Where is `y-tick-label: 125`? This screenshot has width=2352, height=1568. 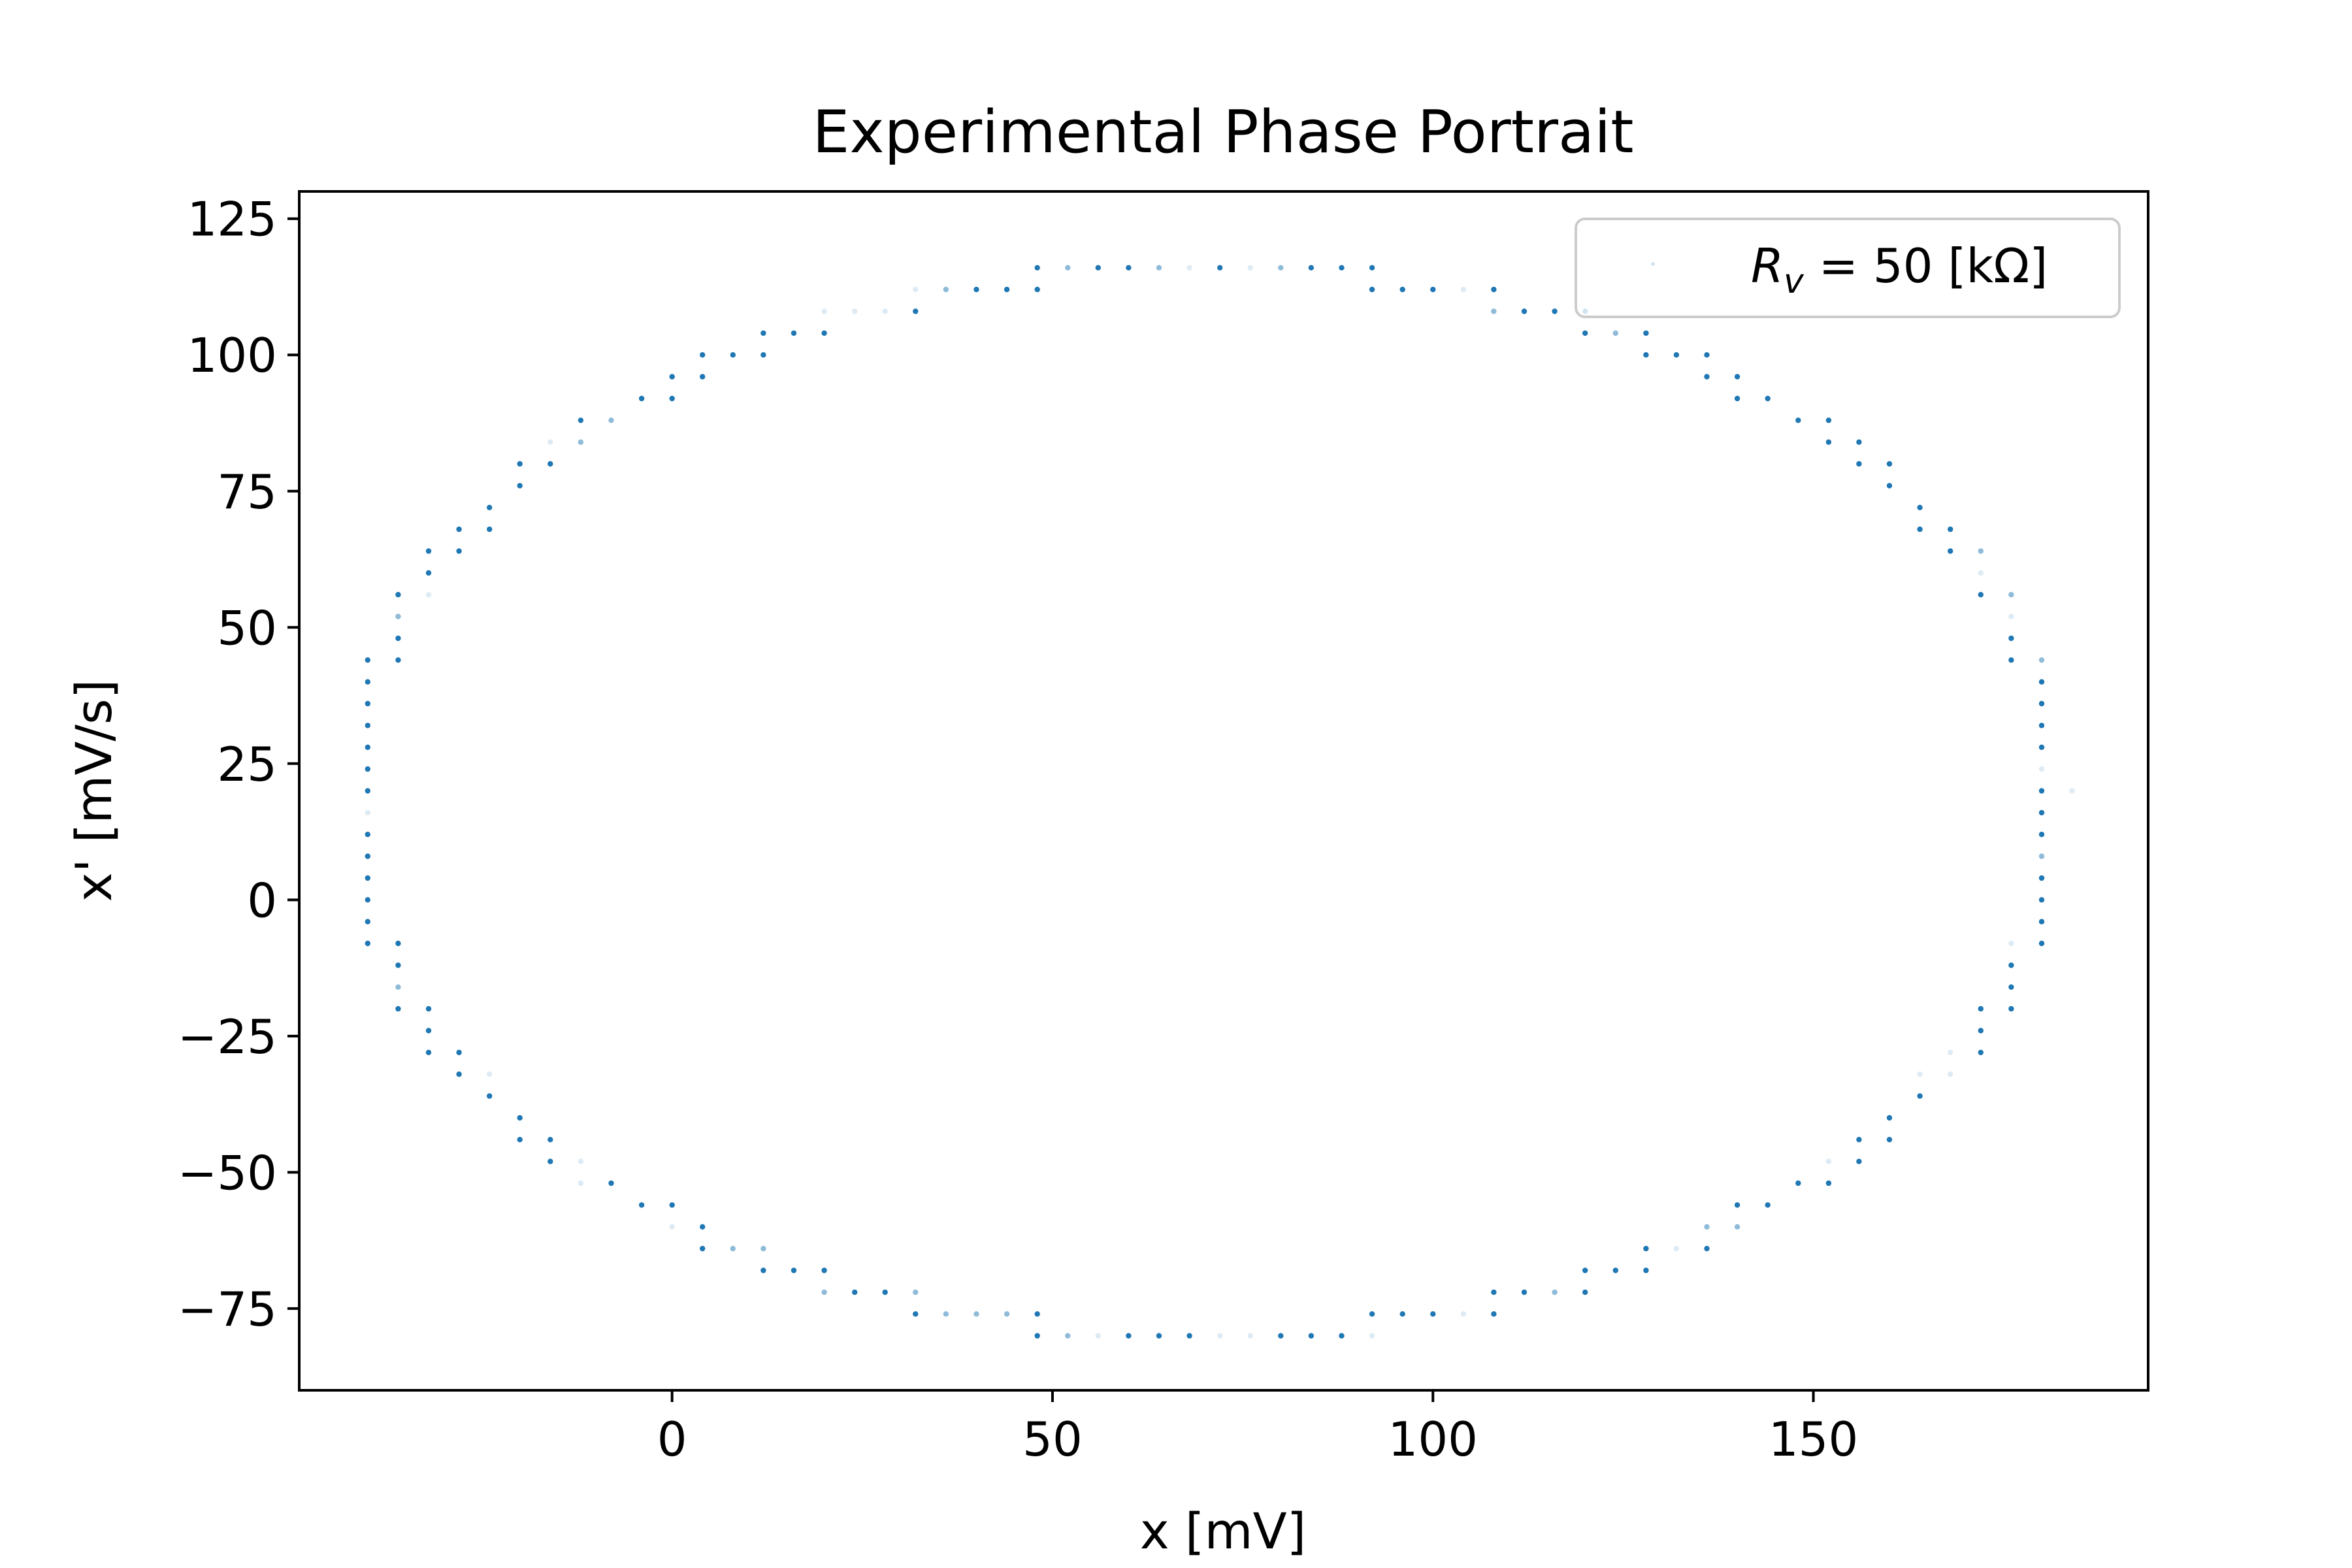 y-tick-label: 125 is located at coordinates (232, 219).